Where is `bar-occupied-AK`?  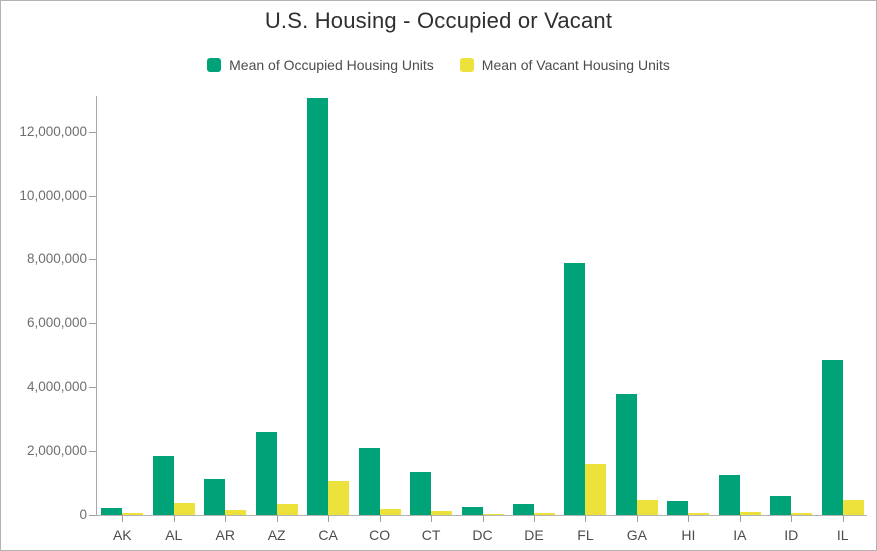
bar-occupied-AK is located at coordinates (112, 511).